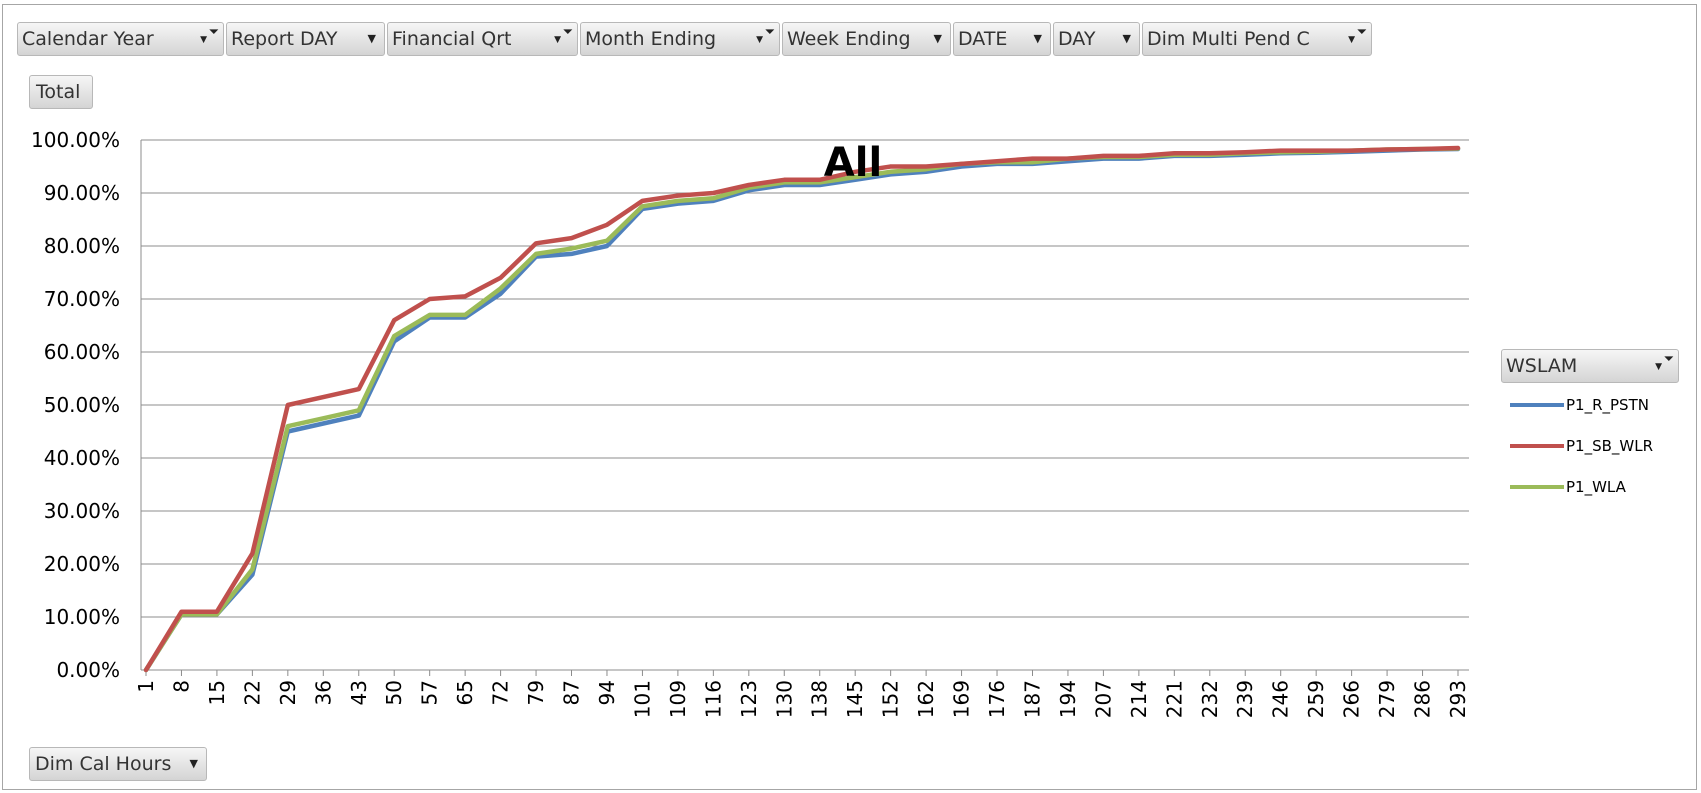 The width and height of the screenshot is (1701, 793). Describe the element at coordinates (1607, 405) in the screenshot. I see `legend-label: P1_R_PSTN` at that location.